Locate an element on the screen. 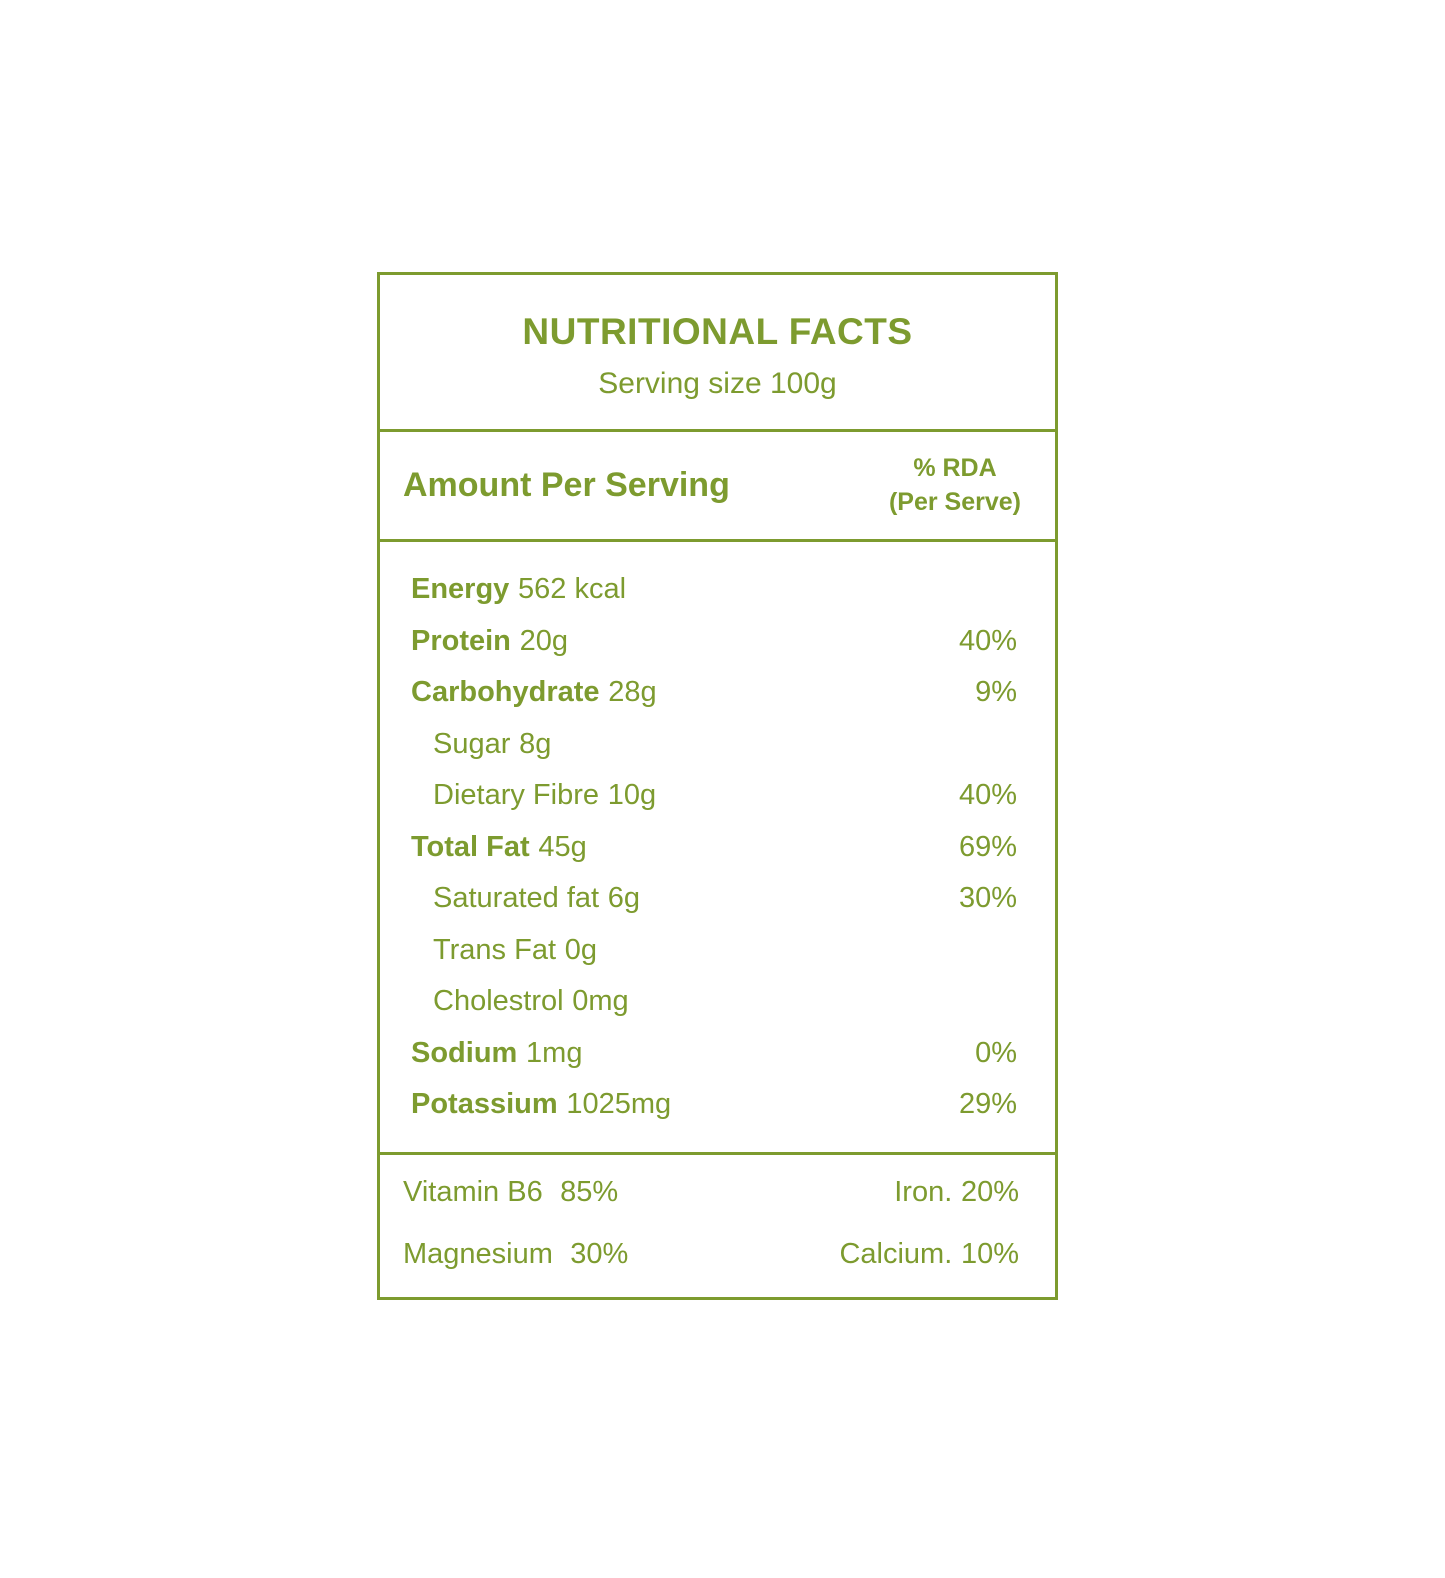 Image resolution: width=1445 pixels, height=1578 pixels. nutrient-row-carbohydrate: Carbohydrate 28g 9% is located at coordinates (714, 693).